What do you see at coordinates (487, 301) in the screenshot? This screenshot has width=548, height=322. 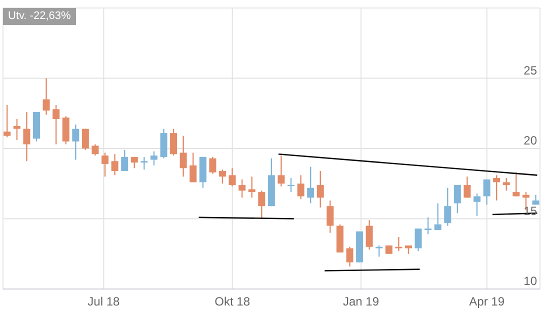 I see `x-tick-label: Apr 19` at bounding box center [487, 301].